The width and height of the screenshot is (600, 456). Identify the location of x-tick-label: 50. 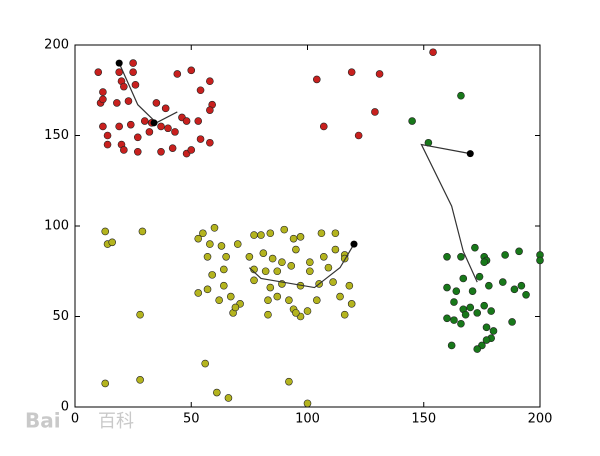
(191, 419).